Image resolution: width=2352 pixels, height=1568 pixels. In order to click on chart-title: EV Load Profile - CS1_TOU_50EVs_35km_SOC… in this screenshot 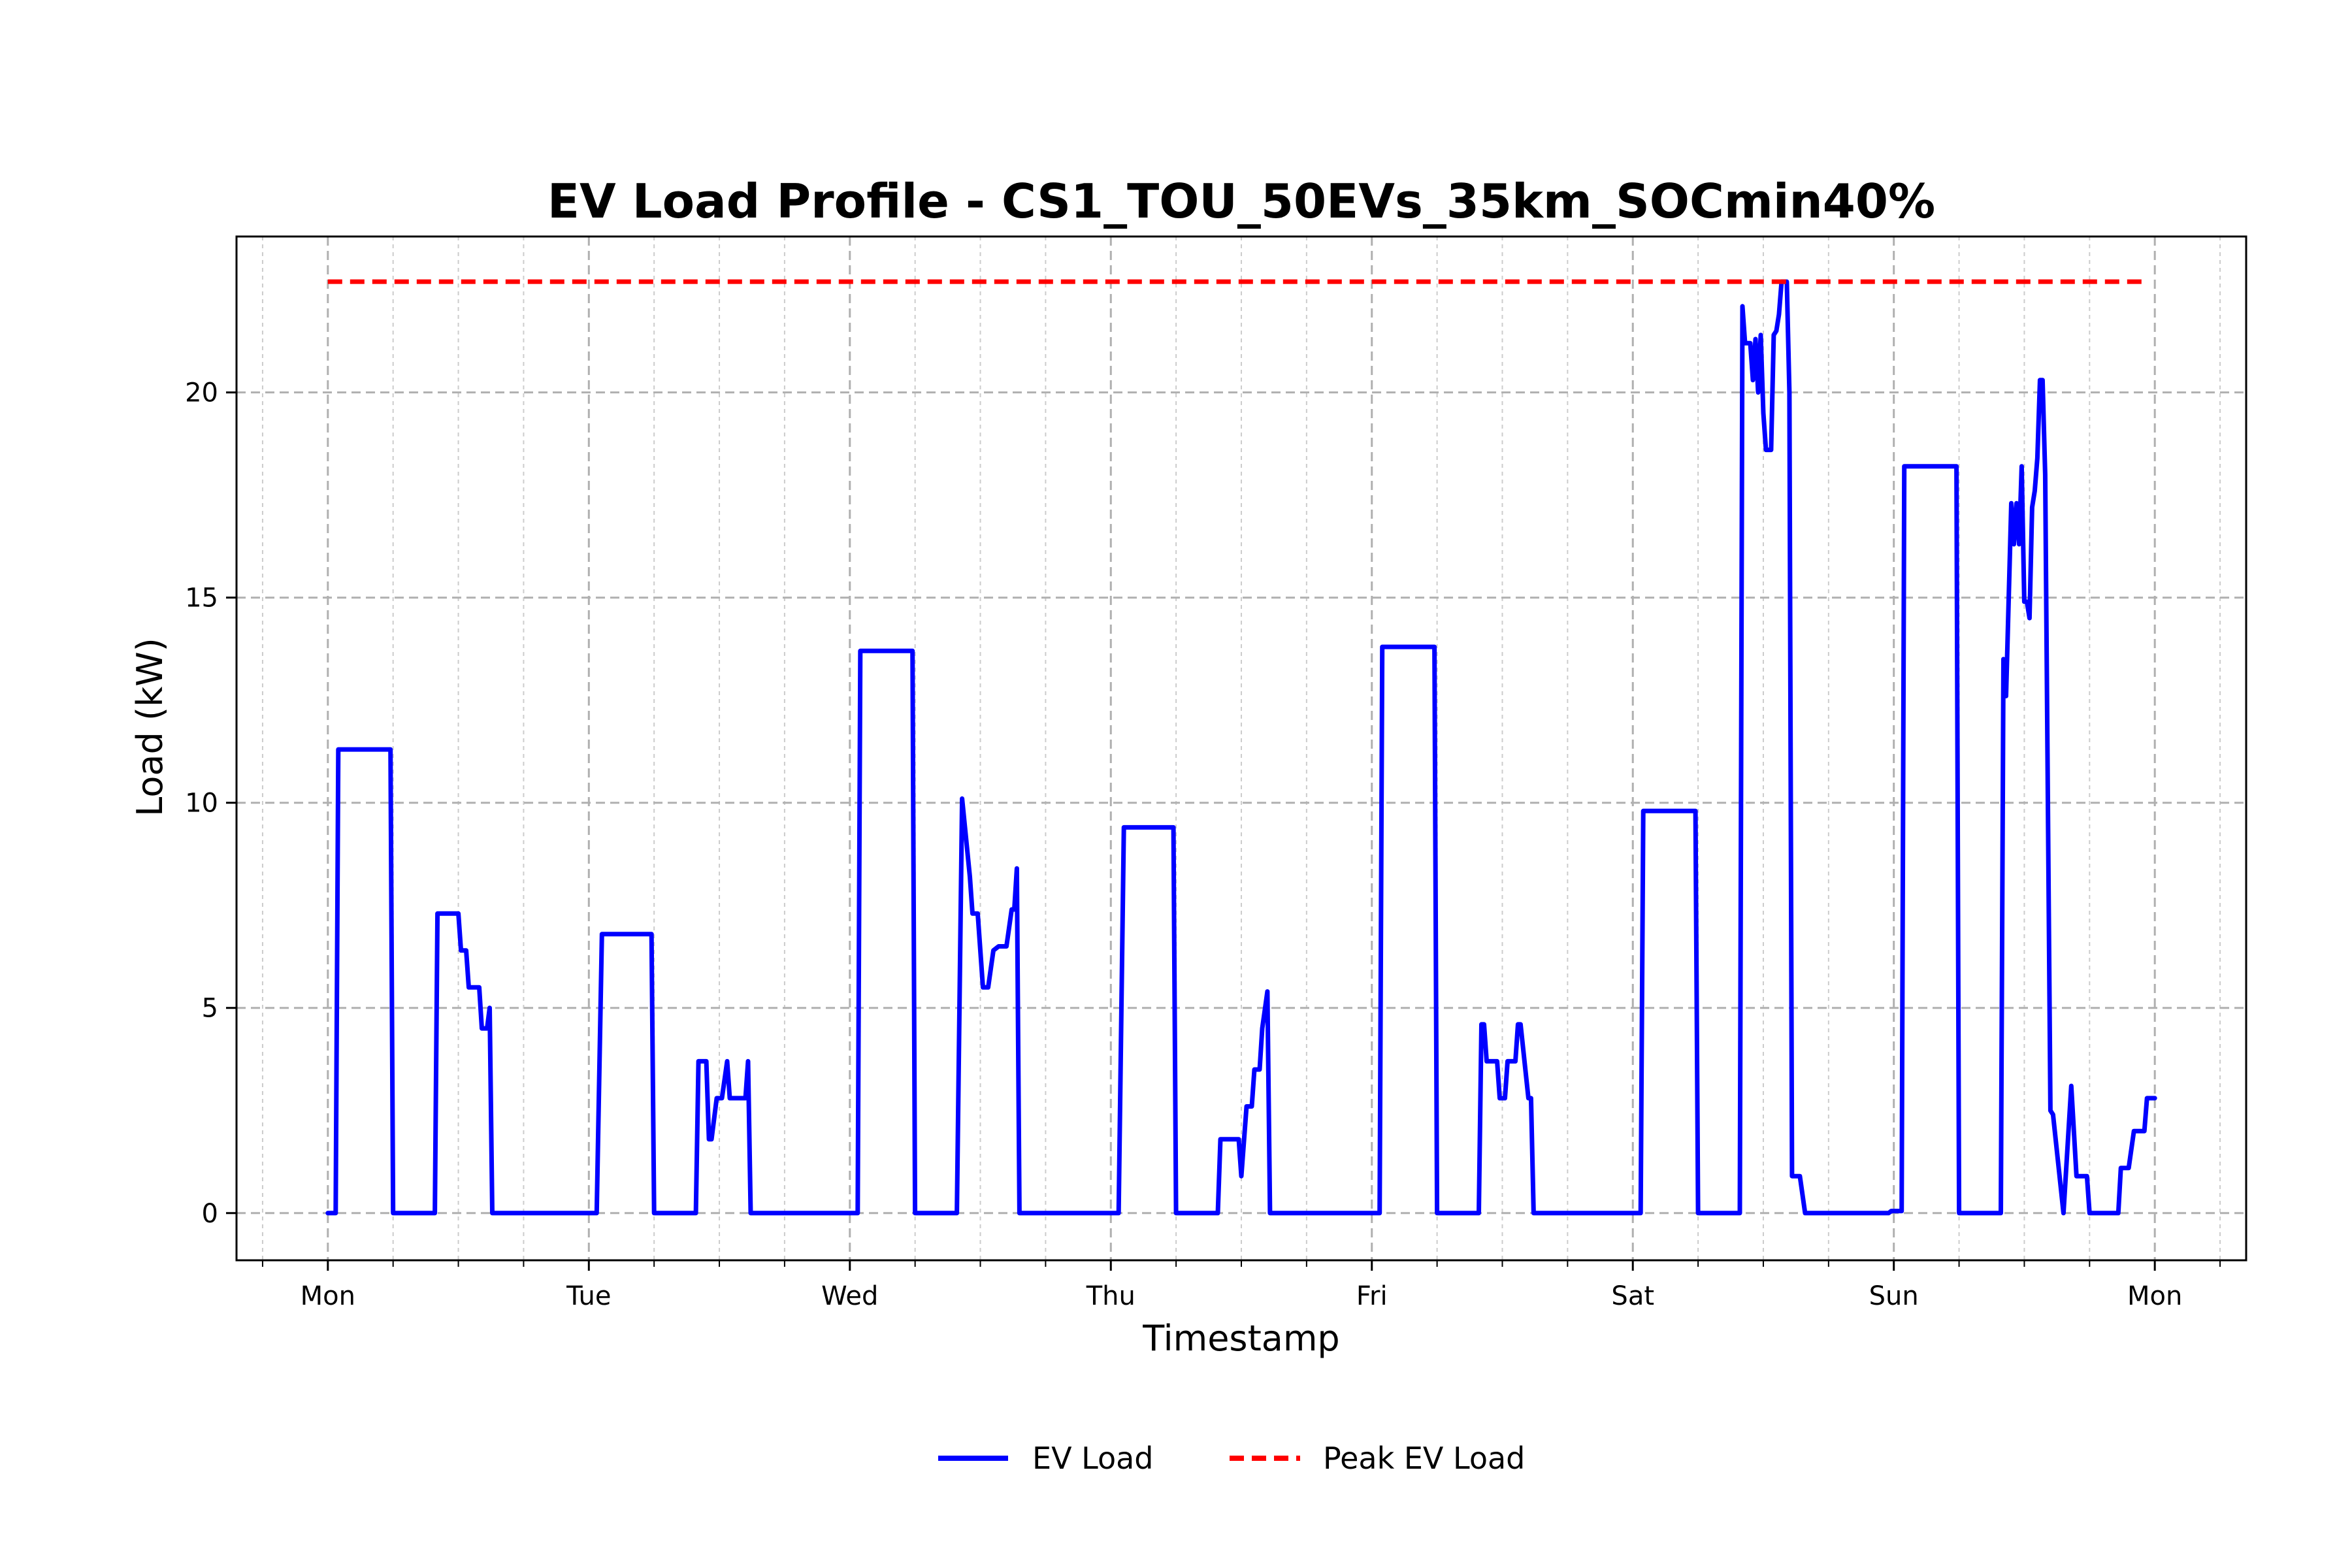, I will do `click(1241, 201)`.